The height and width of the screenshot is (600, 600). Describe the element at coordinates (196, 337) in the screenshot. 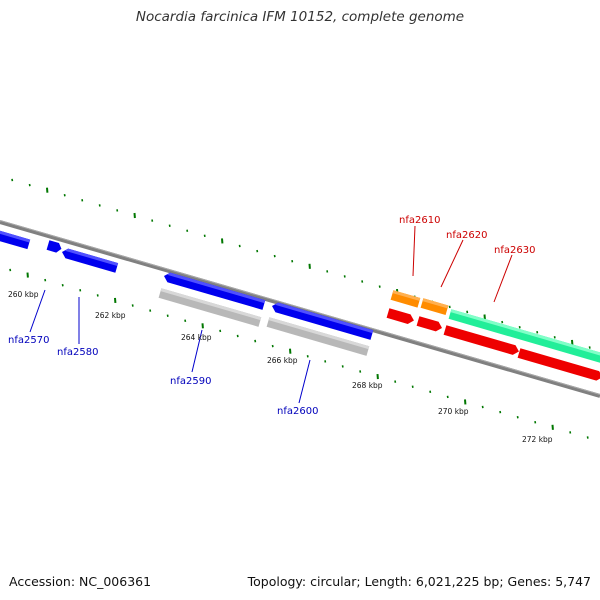

I see `kbp-label-264: 264 kbp` at that location.